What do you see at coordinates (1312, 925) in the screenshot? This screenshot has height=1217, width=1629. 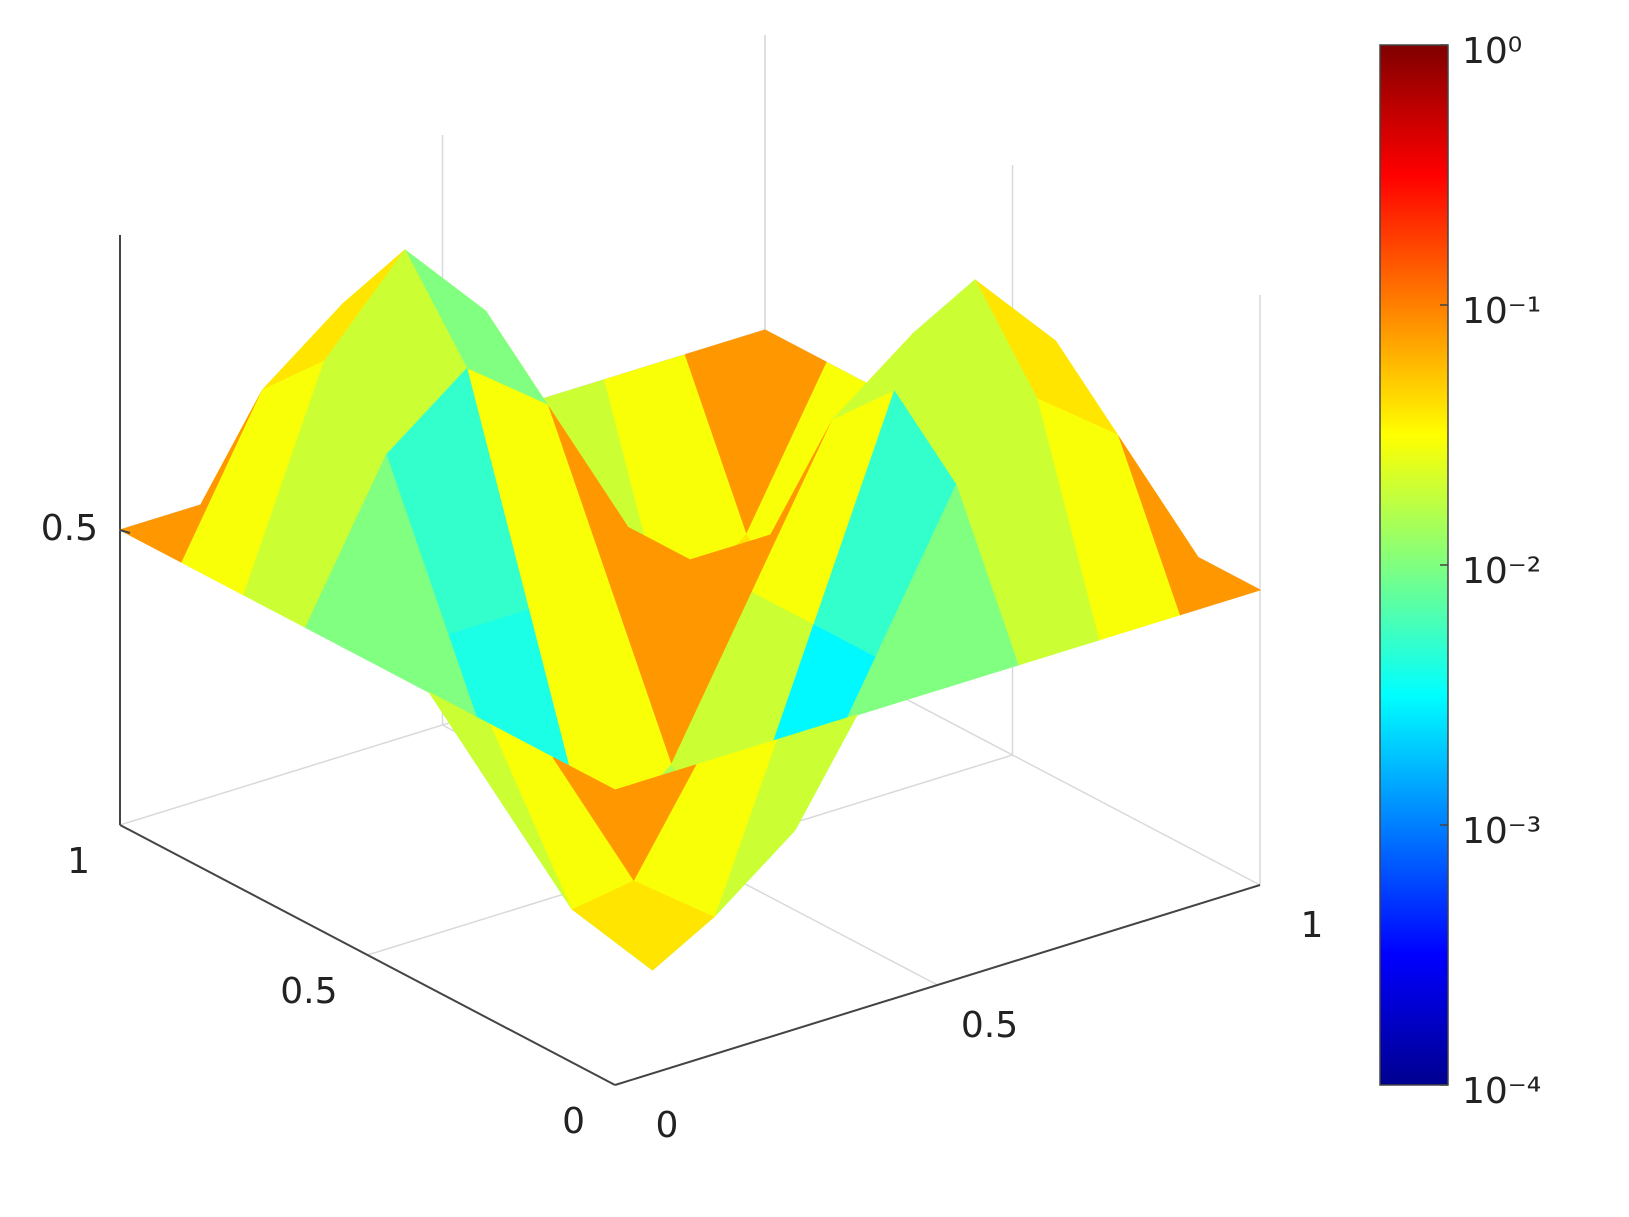 I see `x-tick-label: 1` at bounding box center [1312, 925].